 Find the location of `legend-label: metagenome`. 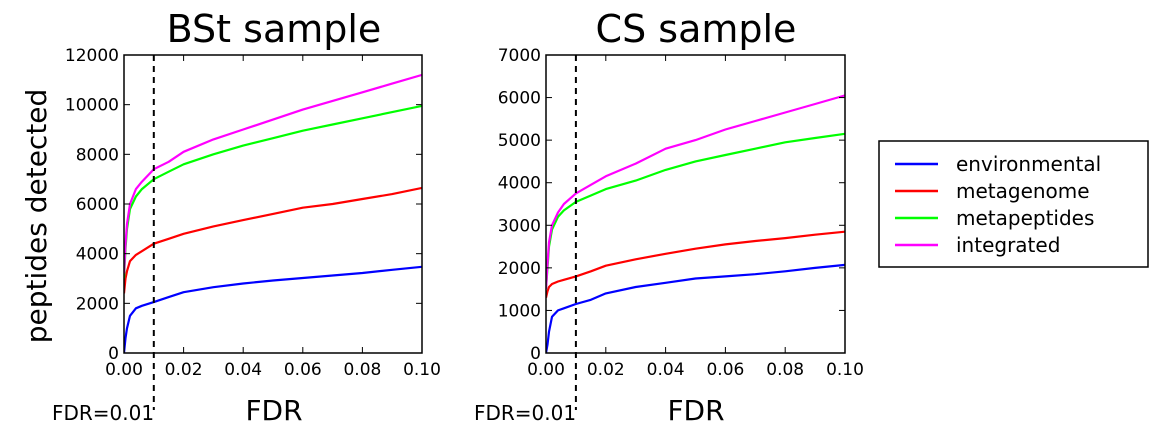

legend-label: metagenome is located at coordinates (1023, 191).